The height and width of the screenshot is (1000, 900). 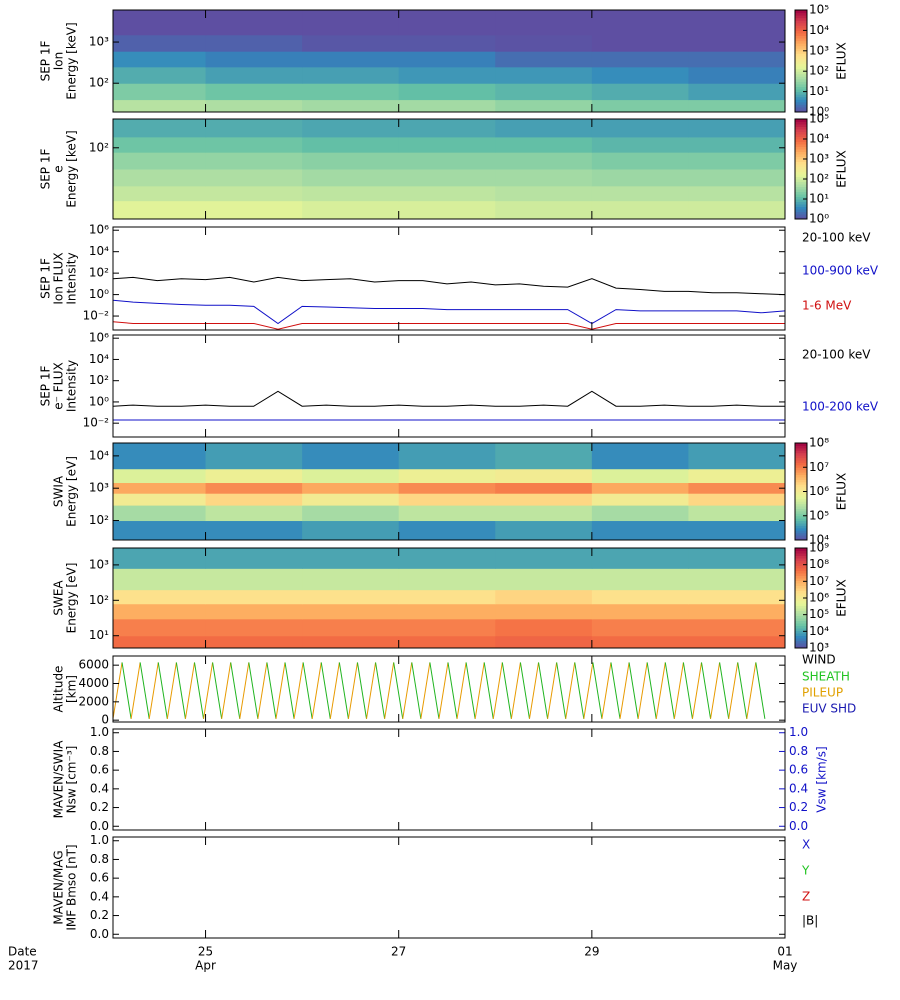 I want to click on x-tick-label: 25, so click(x=205, y=952).